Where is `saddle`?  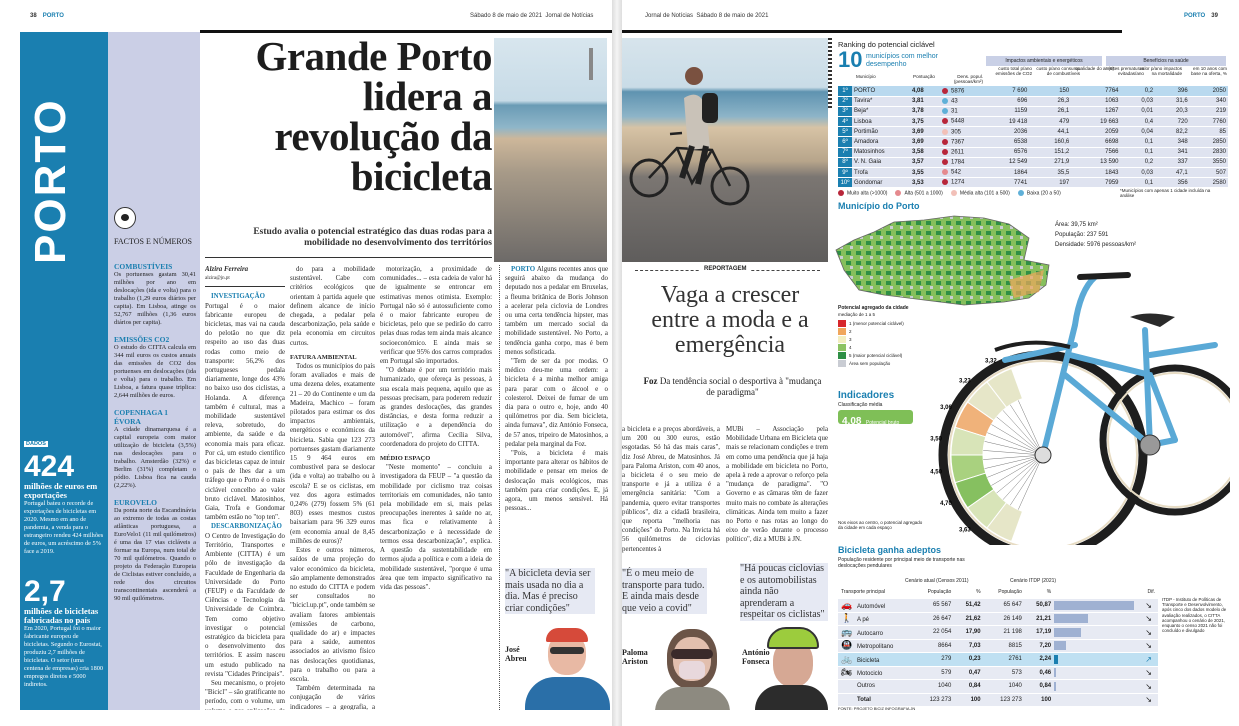 saddle is located at coordinates (1152, 320).